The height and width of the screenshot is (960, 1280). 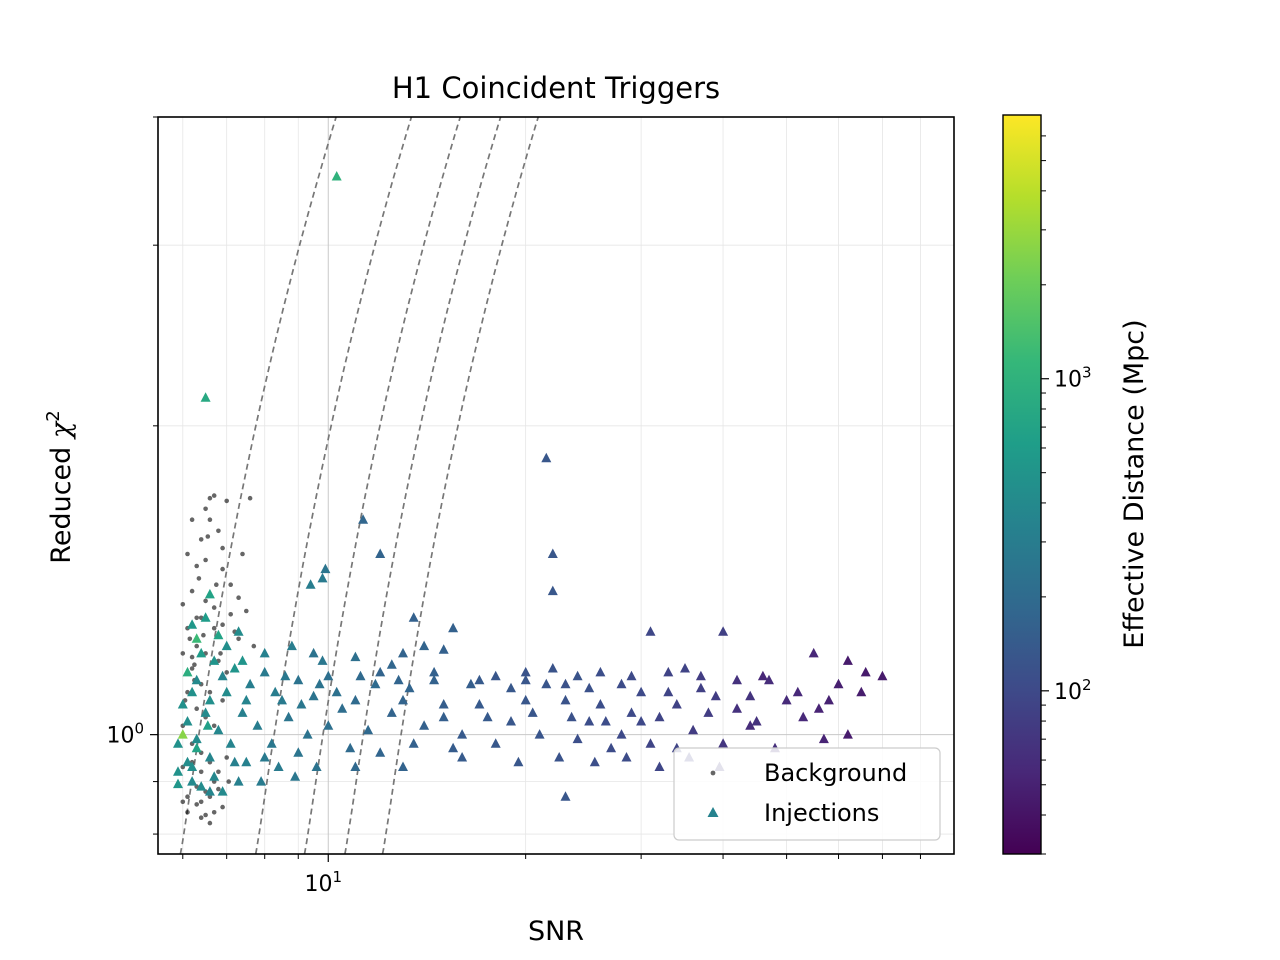 What do you see at coordinates (1134, 483) in the screenshot?
I see `colorbar-label: Effective Distance (Mpc)` at bounding box center [1134, 483].